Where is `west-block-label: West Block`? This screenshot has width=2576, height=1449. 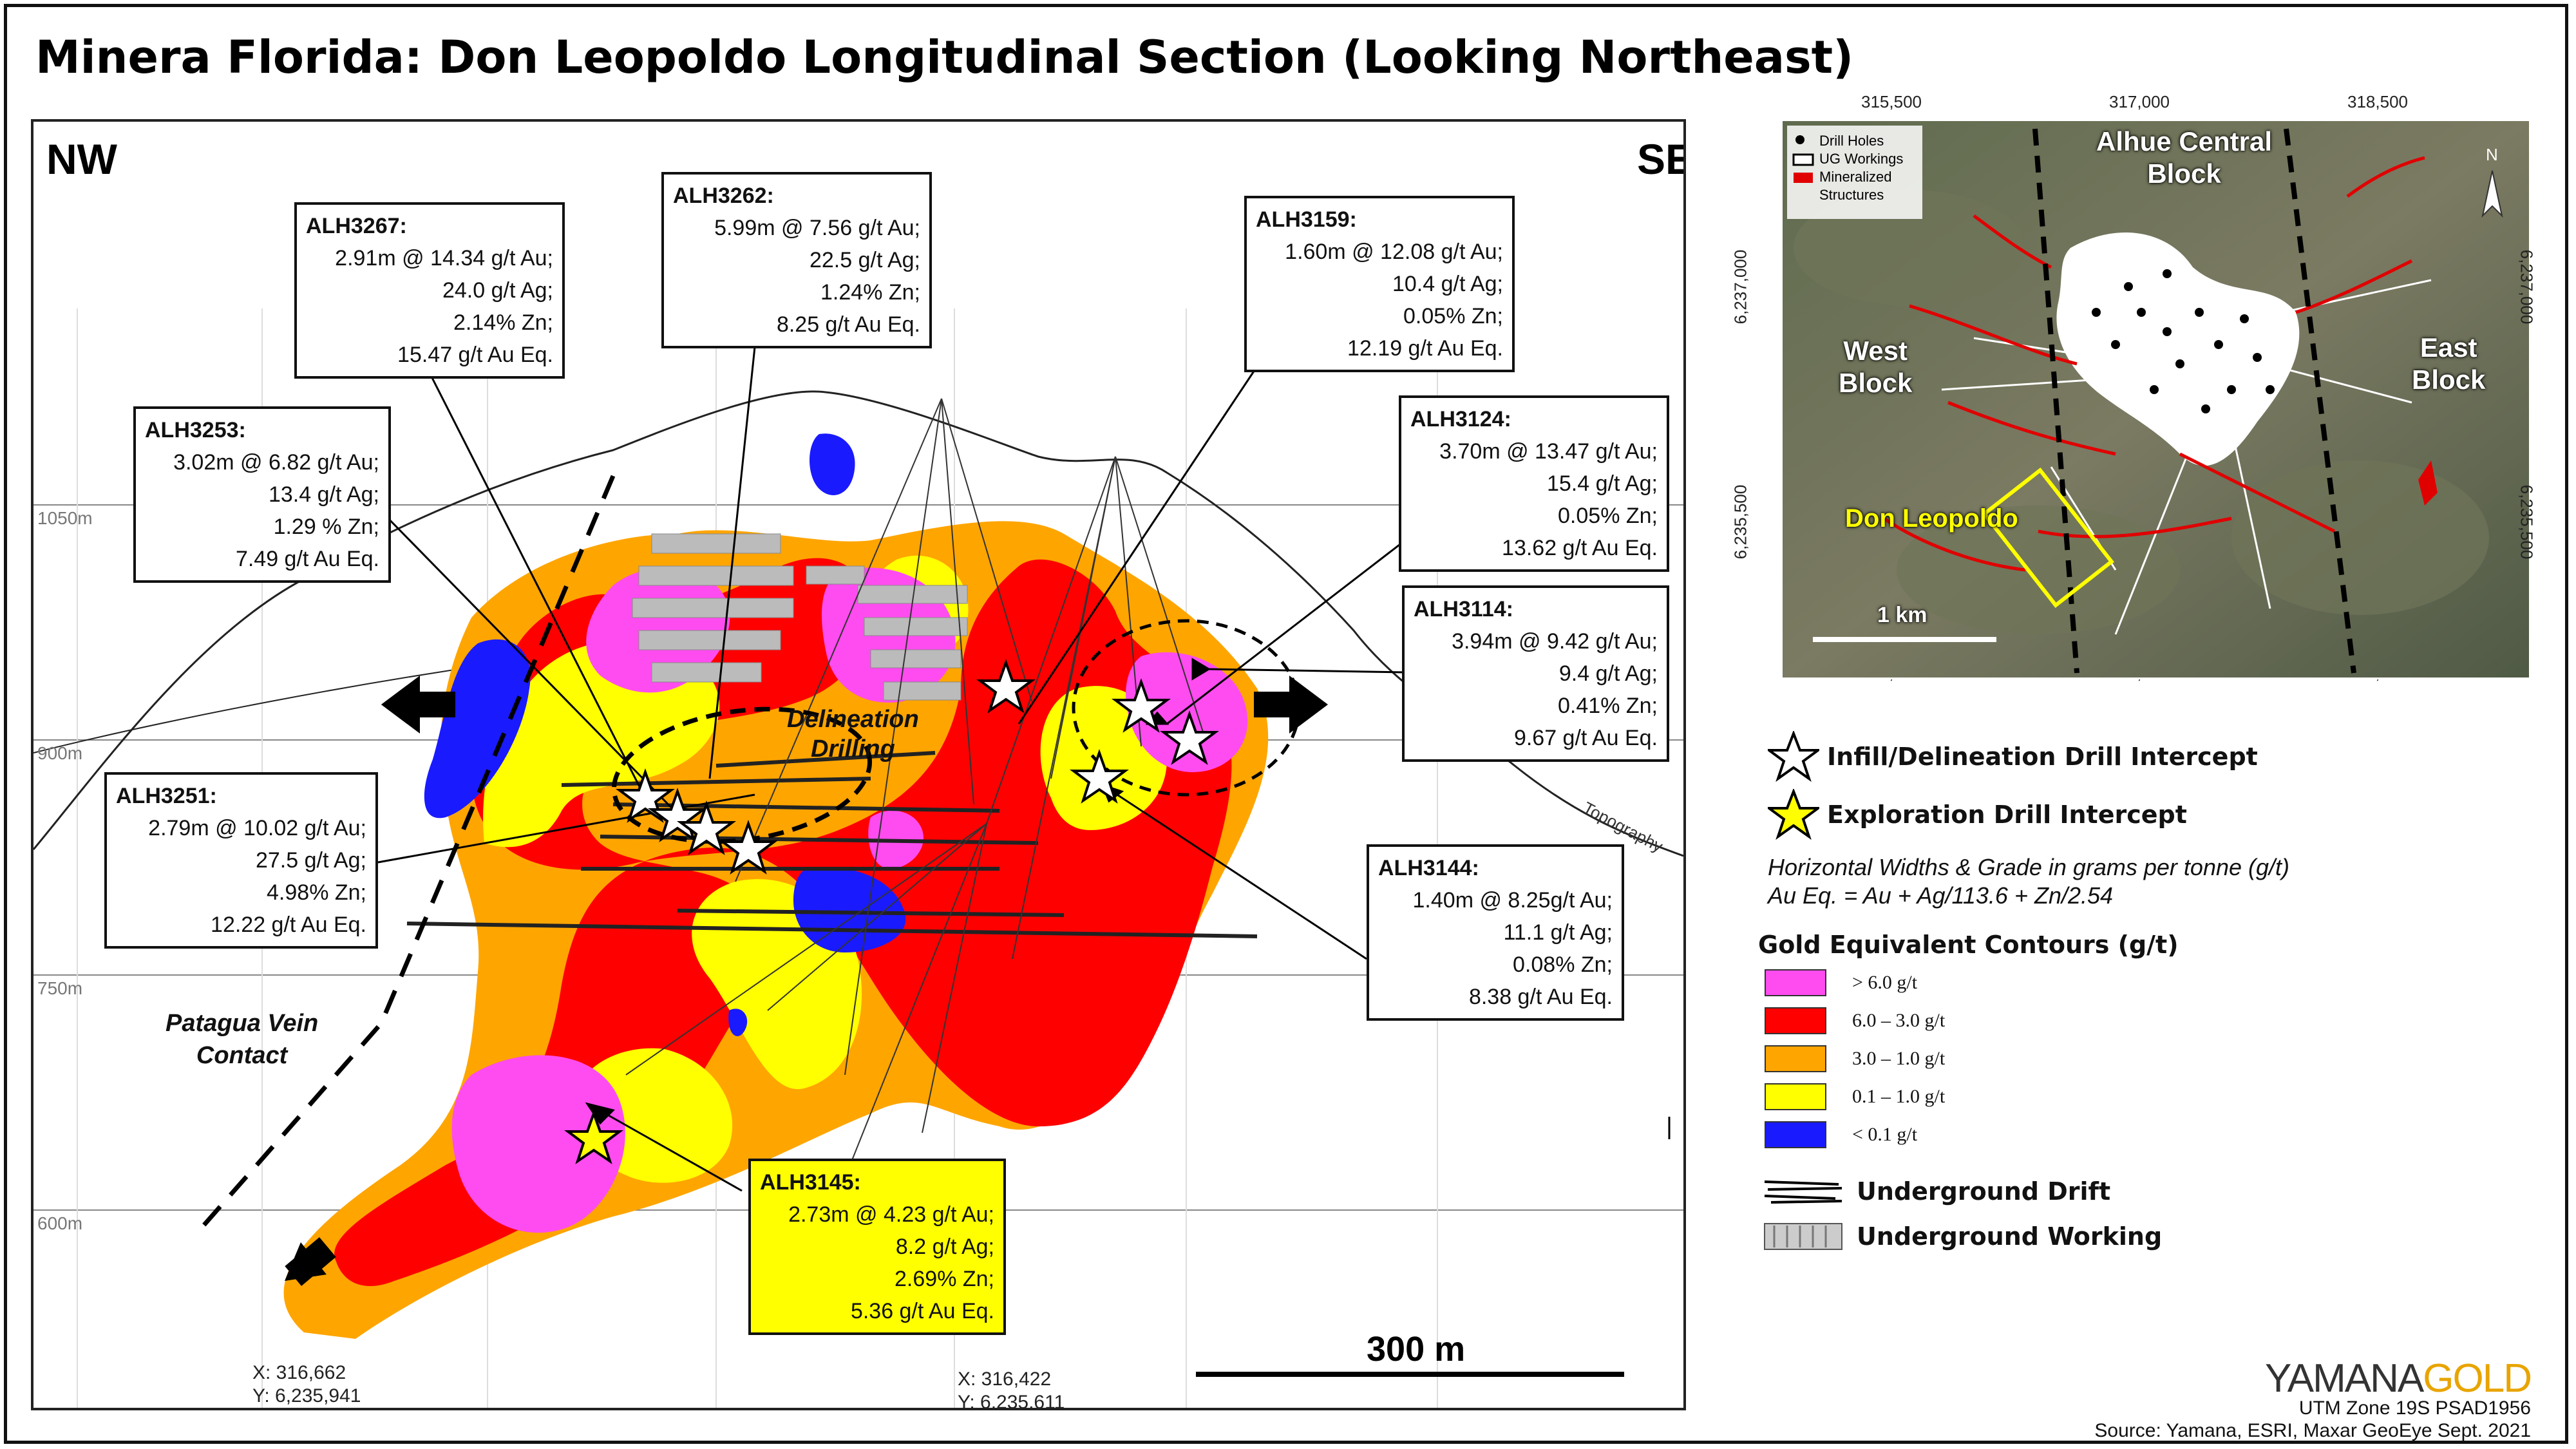
west-block-label: West Block is located at coordinates (1876, 367).